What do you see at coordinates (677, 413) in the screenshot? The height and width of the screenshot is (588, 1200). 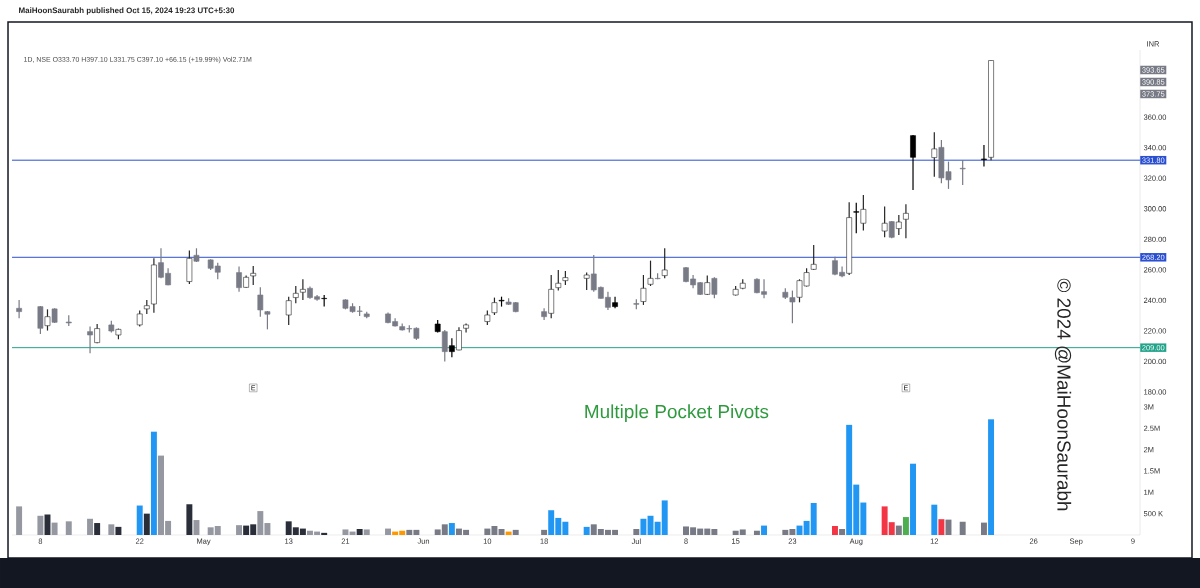 I see `annotation: Multiple Pocket Pivots` at bounding box center [677, 413].